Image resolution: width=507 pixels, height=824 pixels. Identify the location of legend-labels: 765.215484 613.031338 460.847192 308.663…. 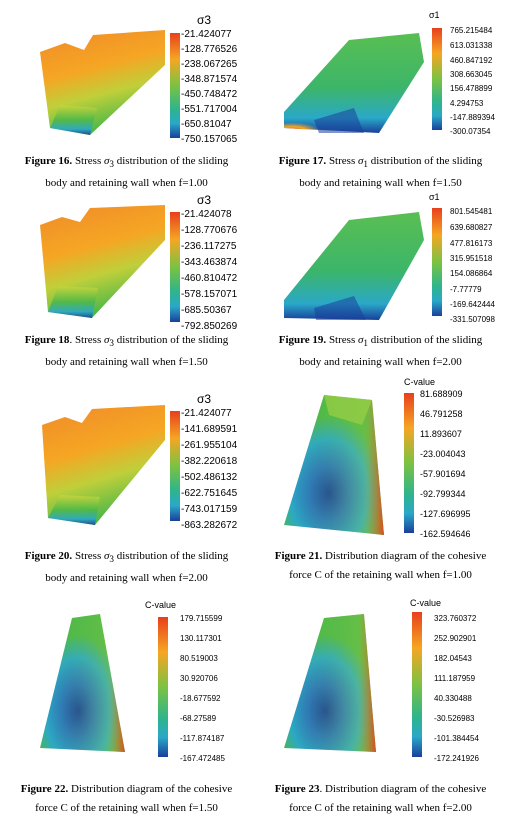
(472, 81).